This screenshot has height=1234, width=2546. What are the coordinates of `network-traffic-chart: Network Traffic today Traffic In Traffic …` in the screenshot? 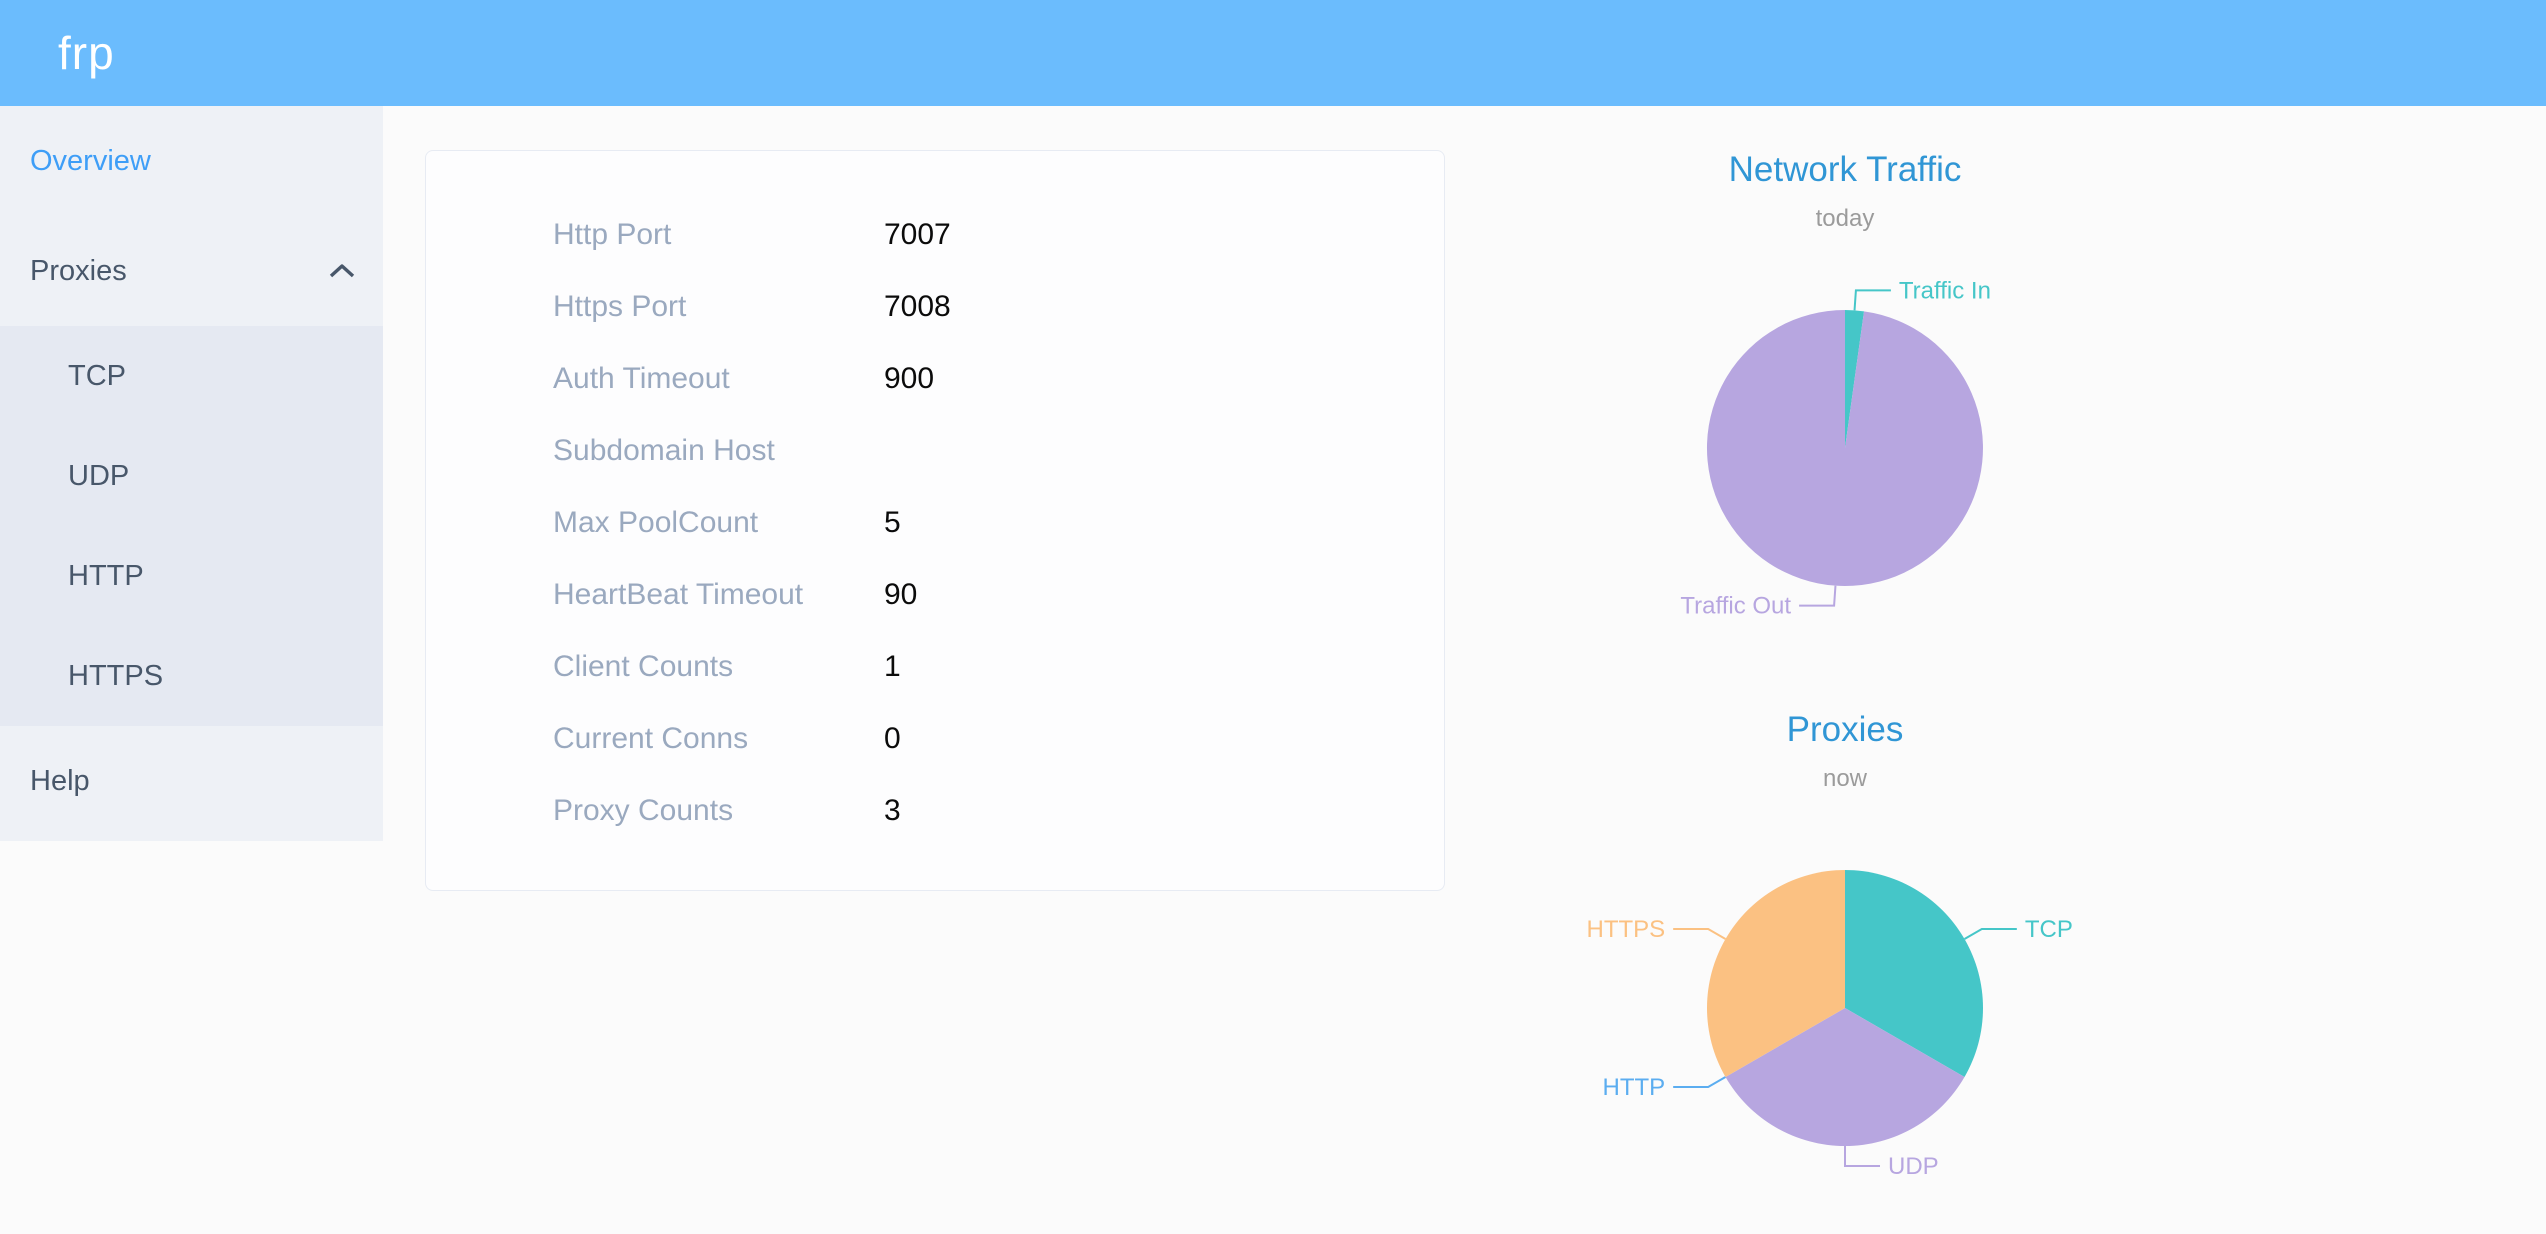 It's located at (1845, 395).